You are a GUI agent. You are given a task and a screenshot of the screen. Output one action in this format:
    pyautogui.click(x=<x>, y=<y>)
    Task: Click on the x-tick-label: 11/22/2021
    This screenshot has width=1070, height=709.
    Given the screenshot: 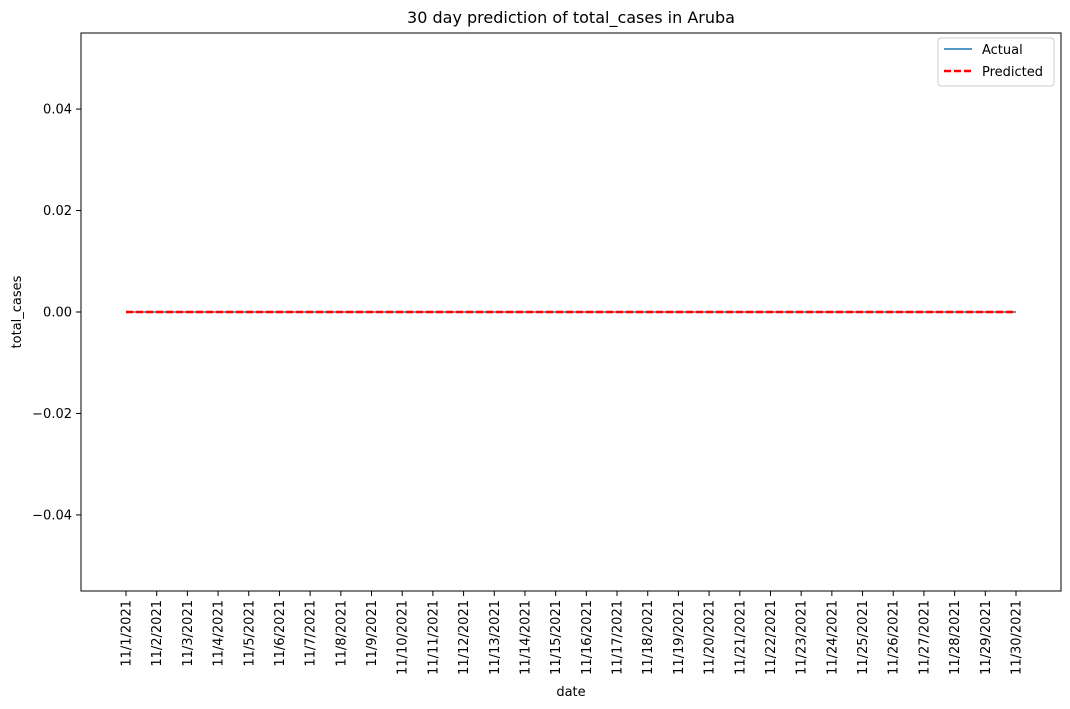 What is the action you would take?
    pyautogui.click(x=771, y=637)
    